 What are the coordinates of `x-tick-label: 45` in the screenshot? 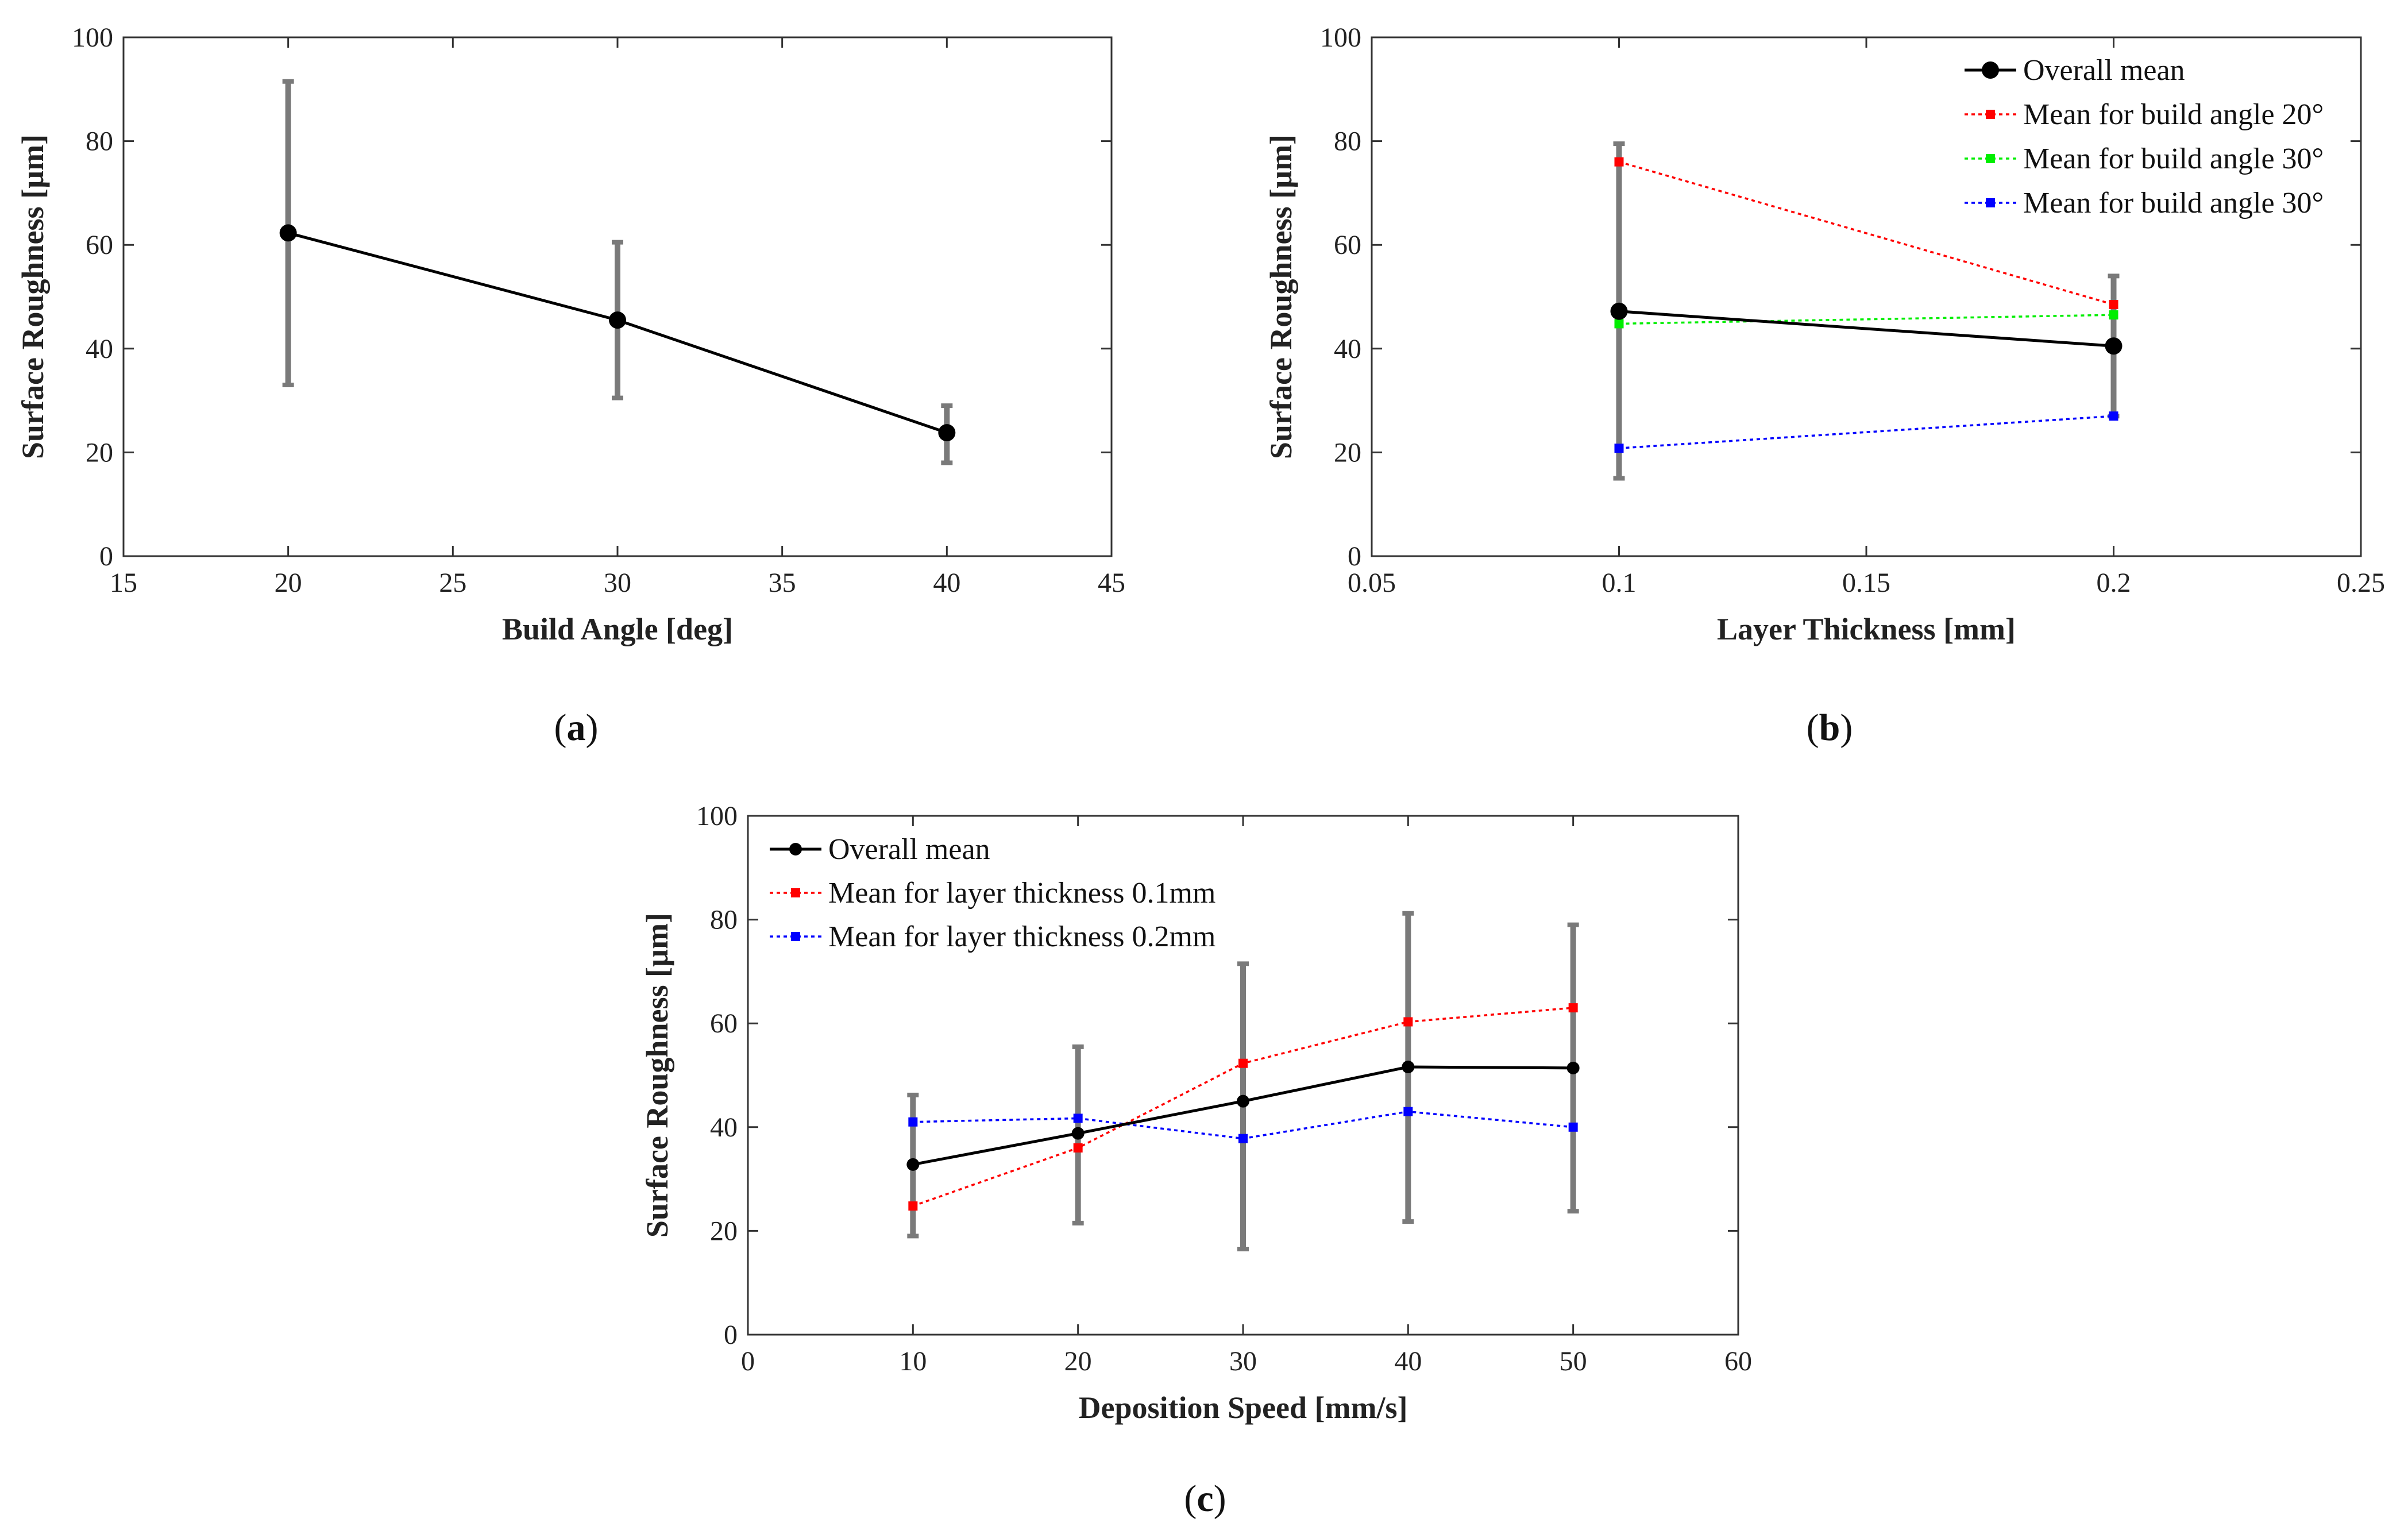 It's located at (1111, 583).